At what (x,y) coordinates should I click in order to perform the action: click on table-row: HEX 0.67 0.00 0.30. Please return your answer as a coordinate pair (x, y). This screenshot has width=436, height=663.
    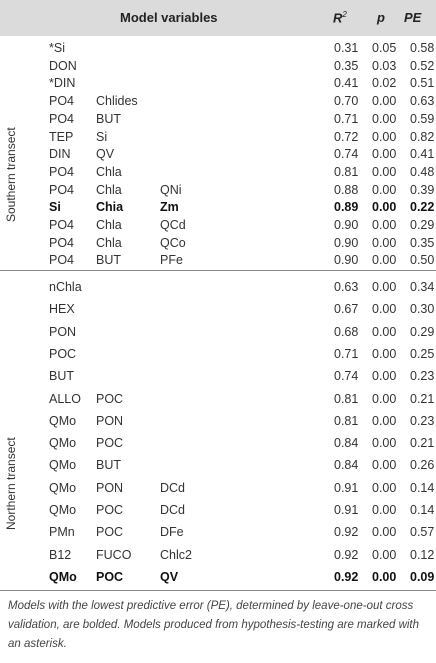
    Looking at the image, I should click on (218, 309).